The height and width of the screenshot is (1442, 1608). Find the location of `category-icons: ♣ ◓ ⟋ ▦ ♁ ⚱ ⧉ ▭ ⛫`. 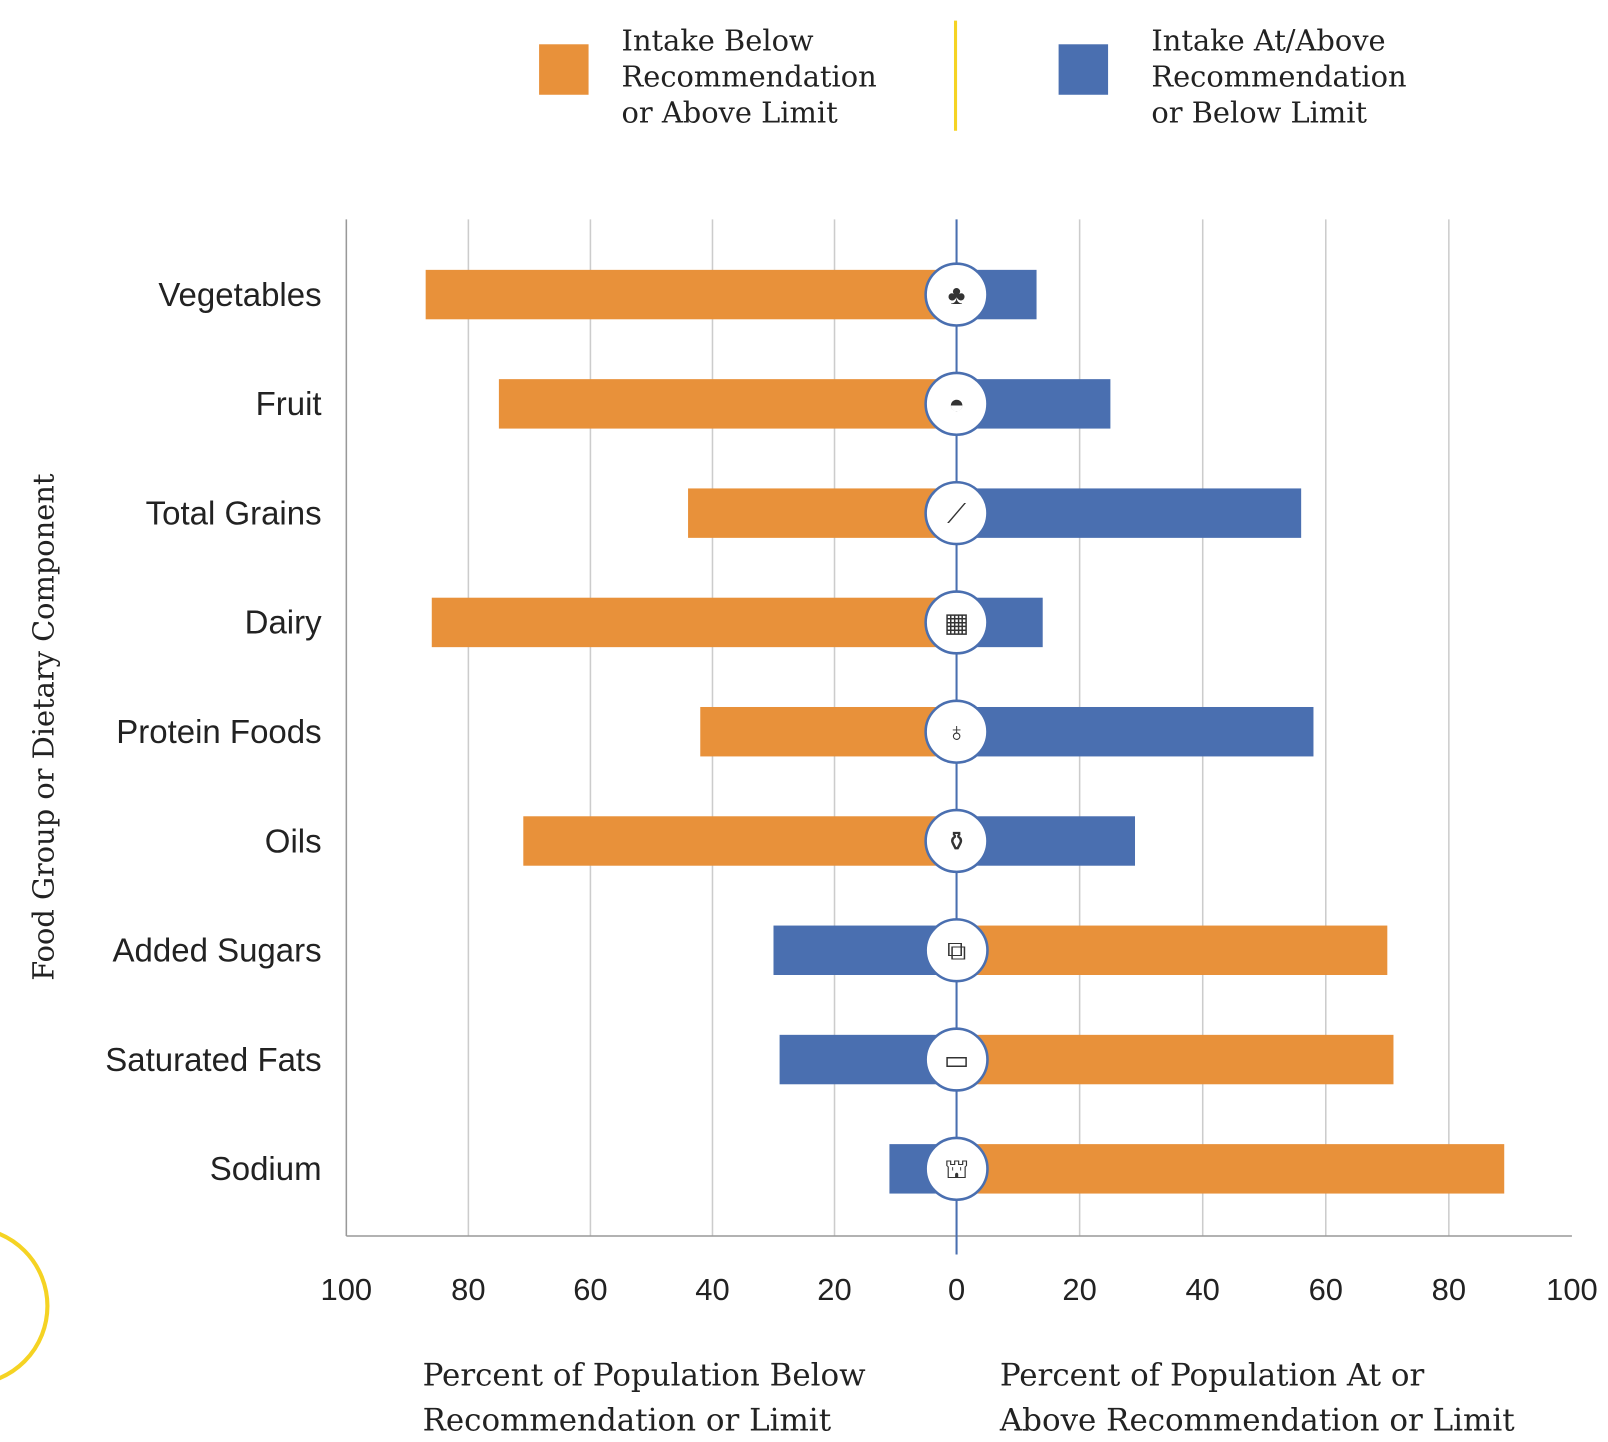

category-icons: ♣ ◓ ⟋ ▦ ♁ ⚱ ⧉ ▭ ⛫ is located at coordinates (956, 732).